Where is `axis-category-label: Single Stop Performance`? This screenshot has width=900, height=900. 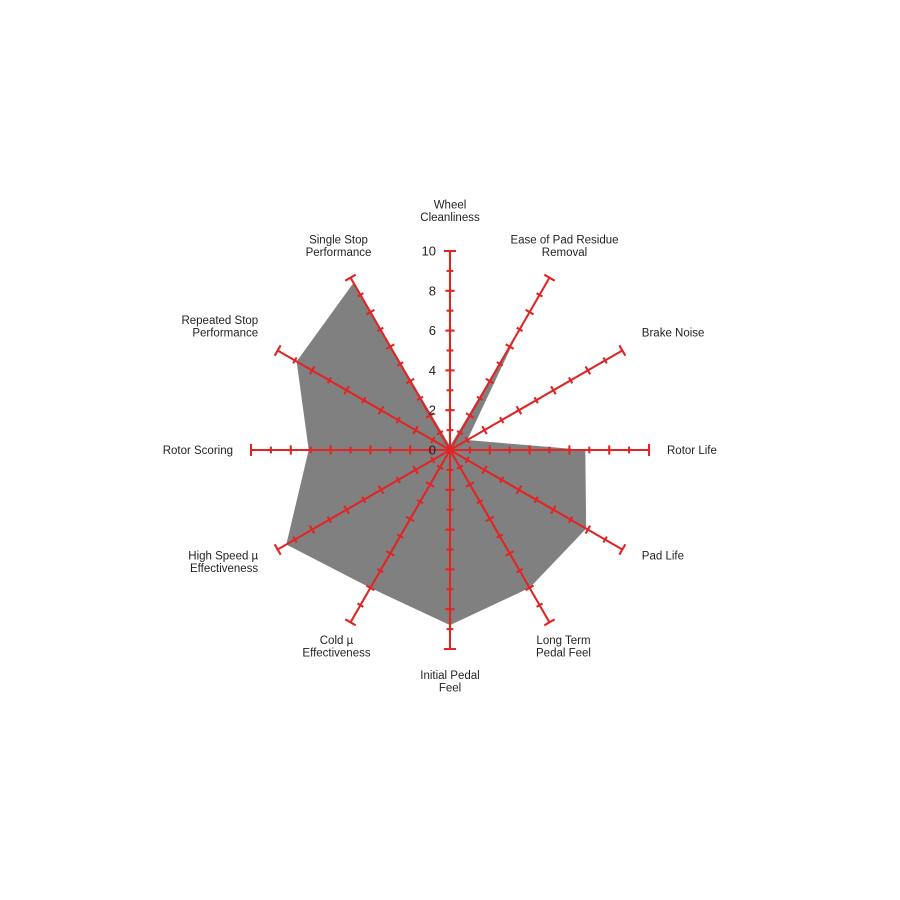 axis-category-label: Single Stop Performance is located at coordinates (339, 247).